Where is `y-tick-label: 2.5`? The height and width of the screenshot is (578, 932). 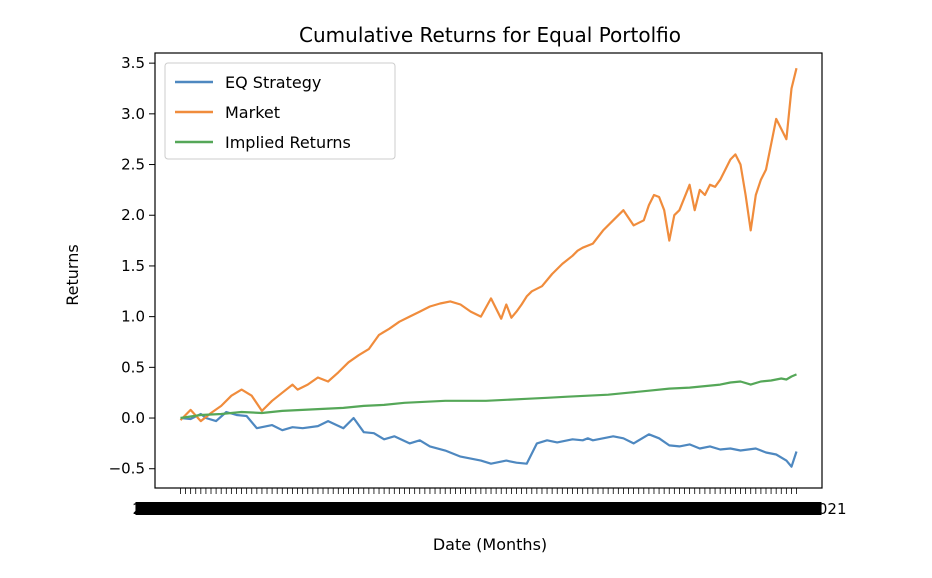
y-tick-label: 2.5 is located at coordinates (133, 165).